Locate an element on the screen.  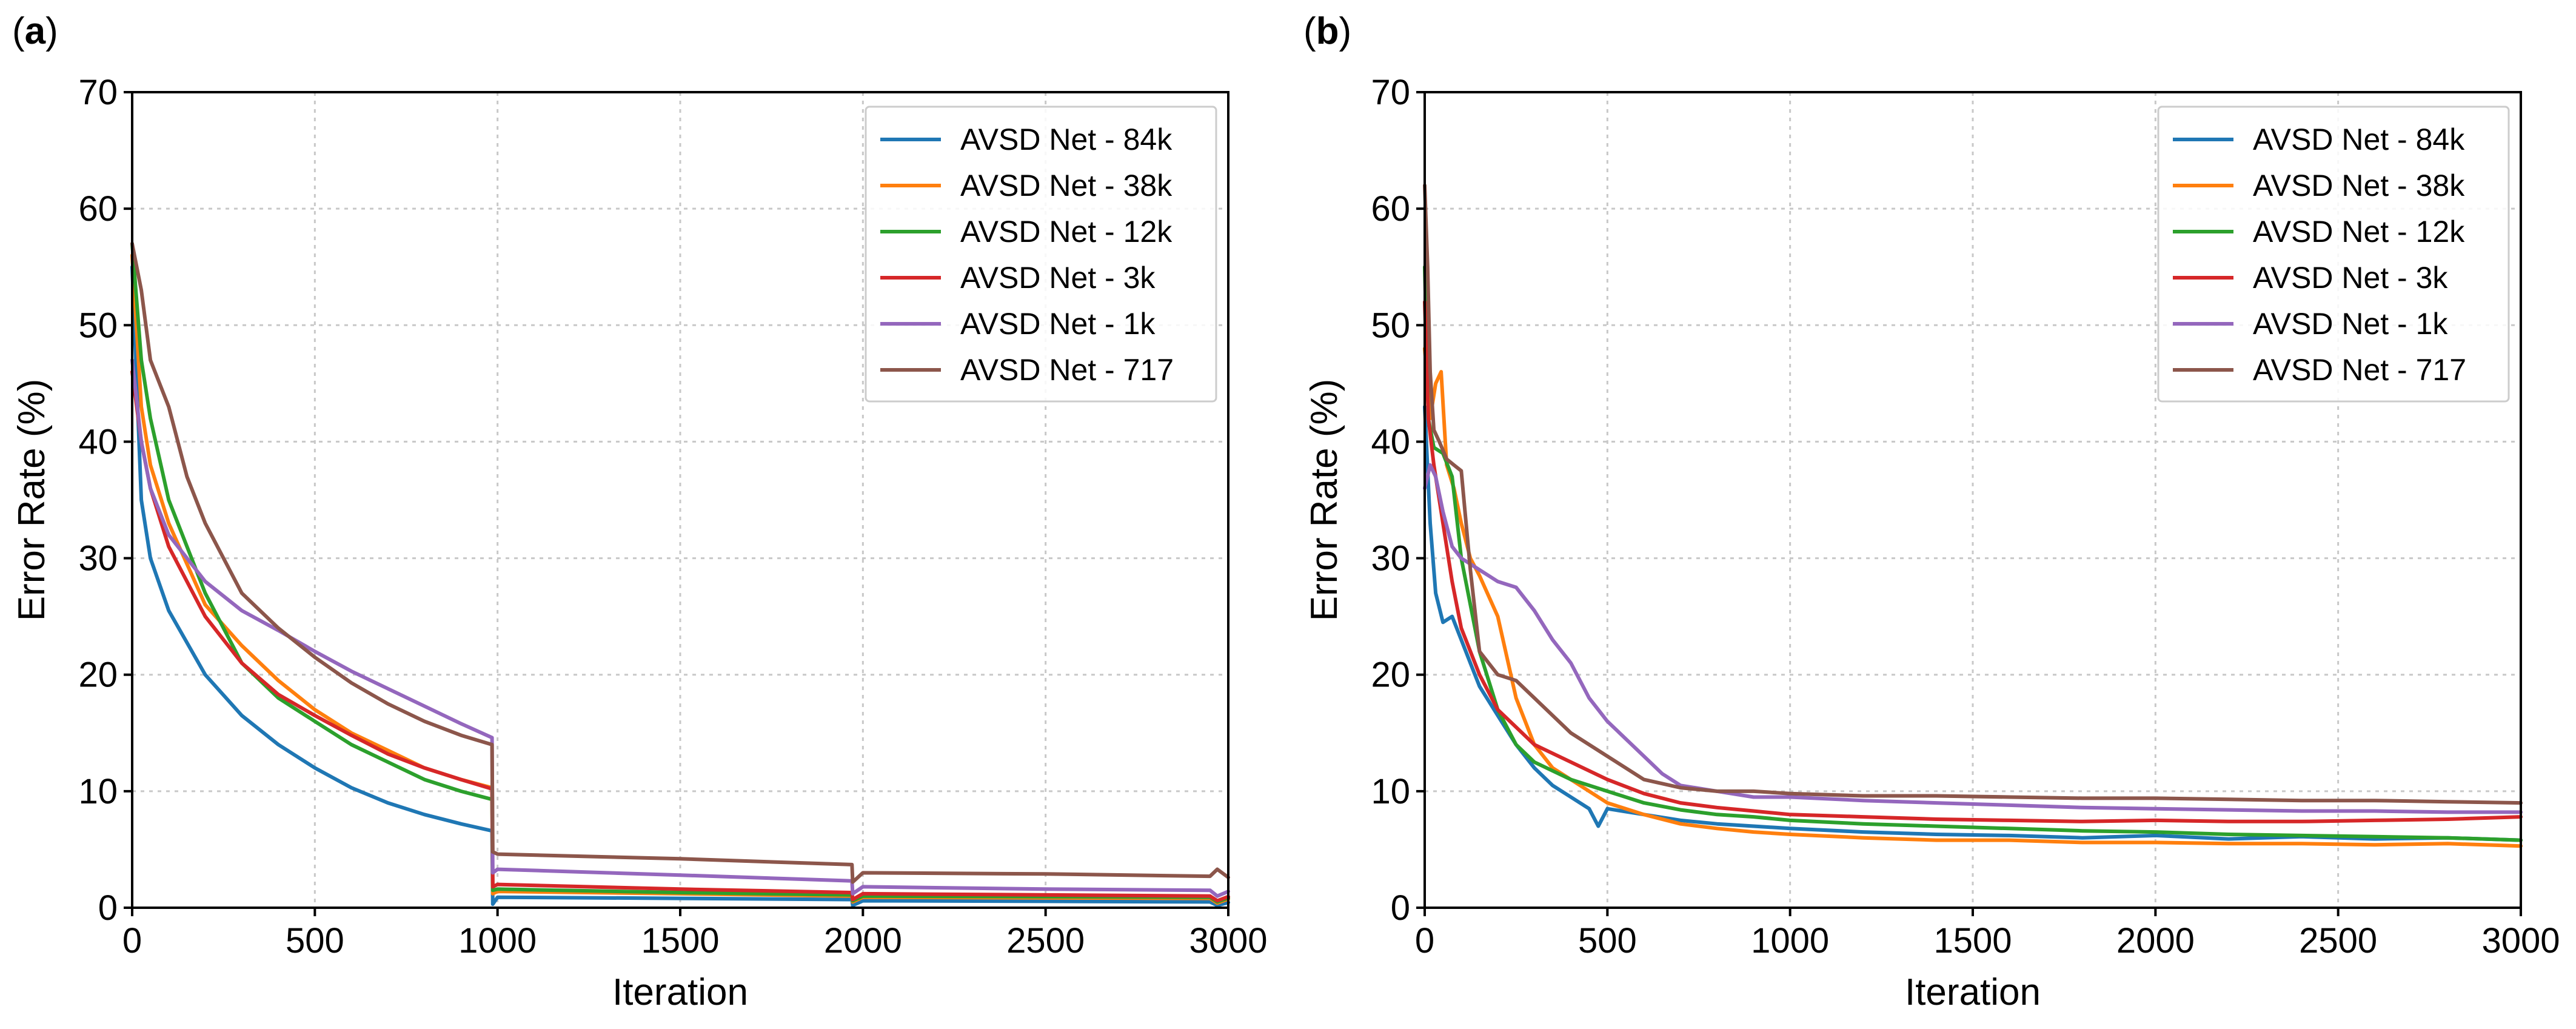
y-tick-label-a-1: 10 is located at coordinates (98, 791).